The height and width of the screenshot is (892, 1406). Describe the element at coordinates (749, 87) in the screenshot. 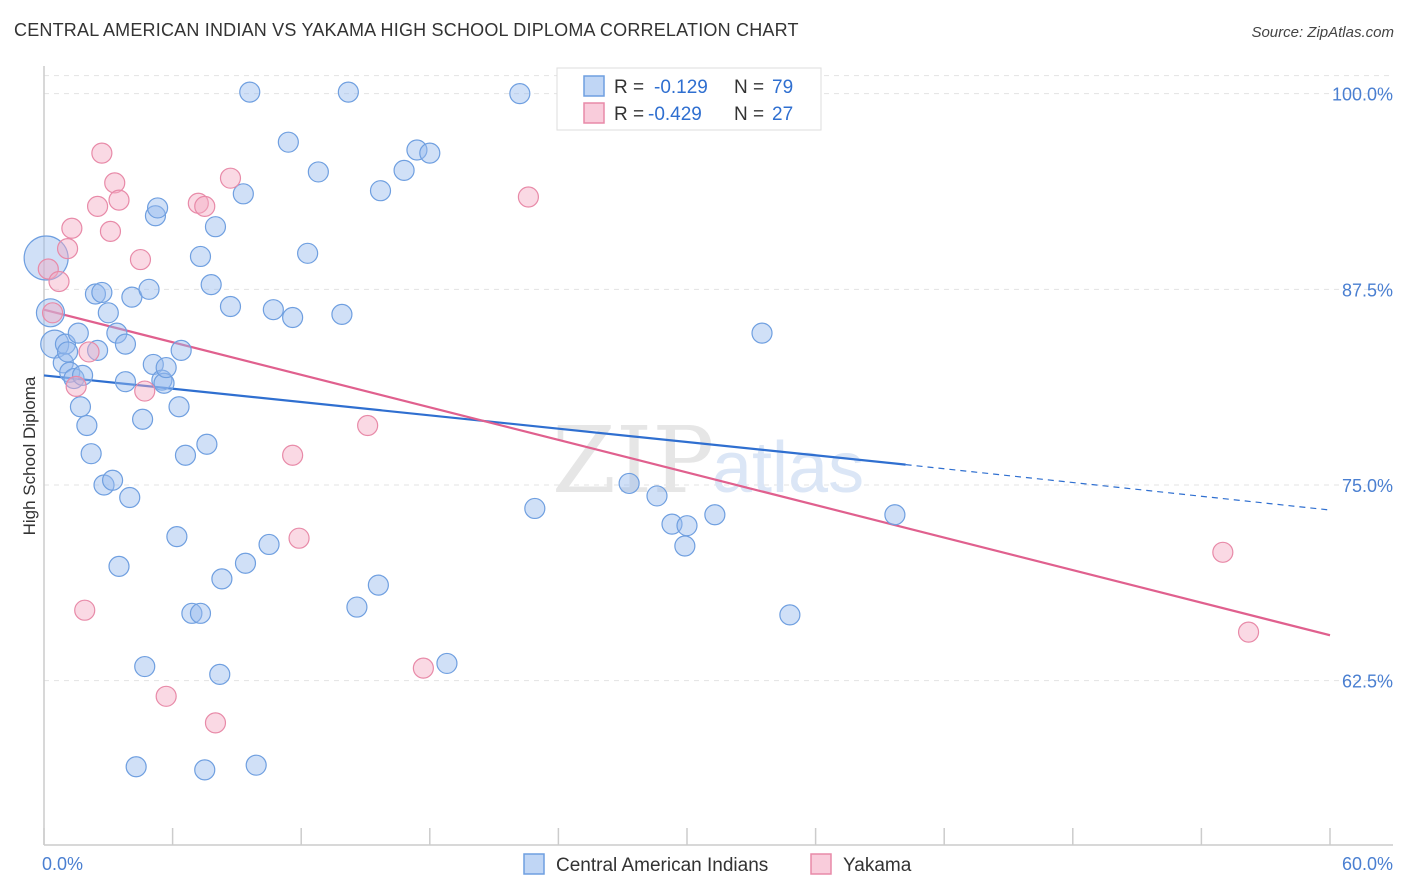

I see `legend-n-label-1: N =` at that location.